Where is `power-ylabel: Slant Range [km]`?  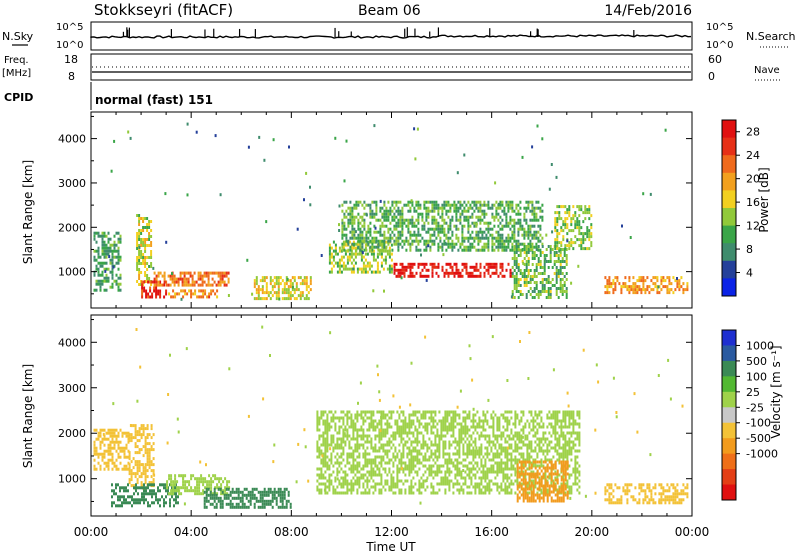
power-ylabel: Slant Range [km] is located at coordinates (28, 212).